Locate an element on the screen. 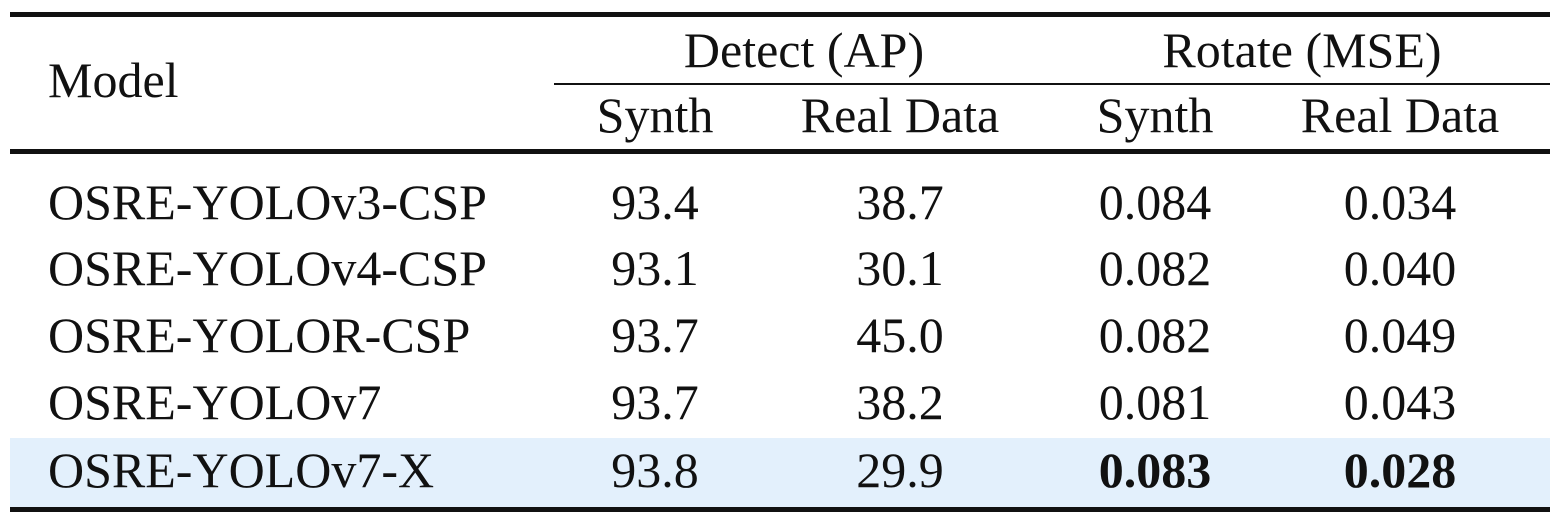 This screenshot has height=521, width=1561. subheader-rotate-real: Real Data is located at coordinates (1400, 115).